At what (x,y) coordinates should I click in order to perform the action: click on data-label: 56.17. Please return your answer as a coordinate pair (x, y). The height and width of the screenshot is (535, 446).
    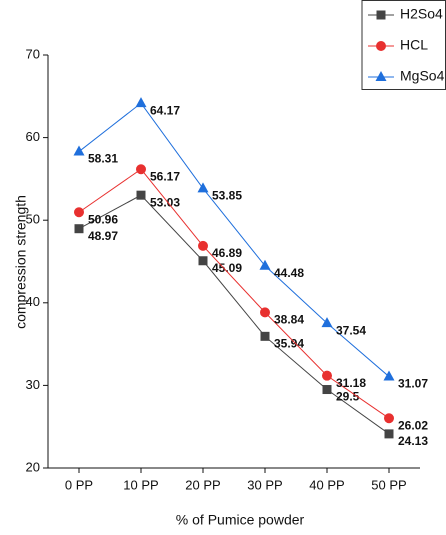
    Looking at the image, I should click on (165, 176).